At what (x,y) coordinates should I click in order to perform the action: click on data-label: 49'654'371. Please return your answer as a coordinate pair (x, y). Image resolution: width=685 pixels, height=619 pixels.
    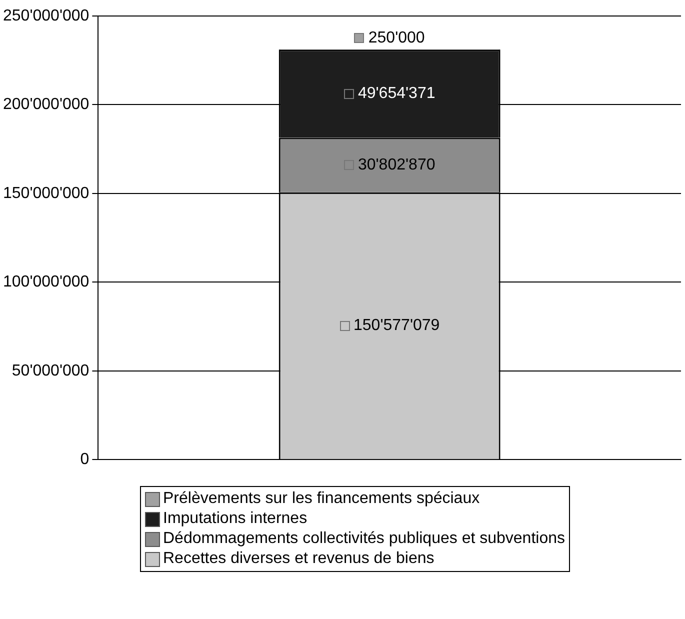
    Looking at the image, I should click on (397, 93).